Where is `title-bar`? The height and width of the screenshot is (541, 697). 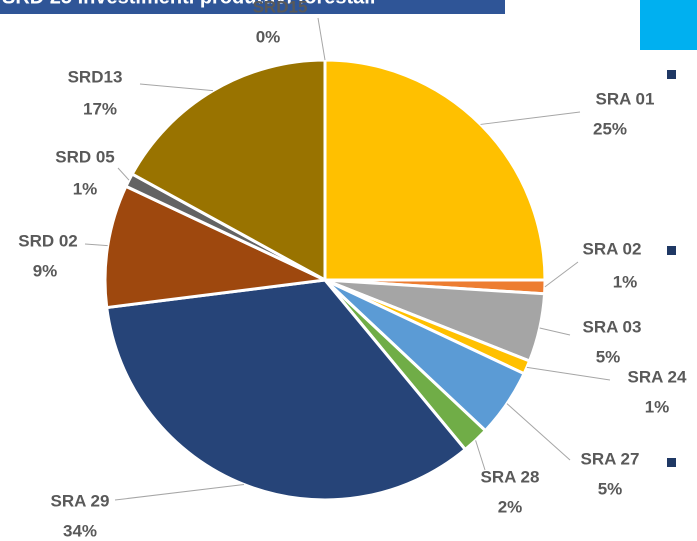 title-bar is located at coordinates (252, 7).